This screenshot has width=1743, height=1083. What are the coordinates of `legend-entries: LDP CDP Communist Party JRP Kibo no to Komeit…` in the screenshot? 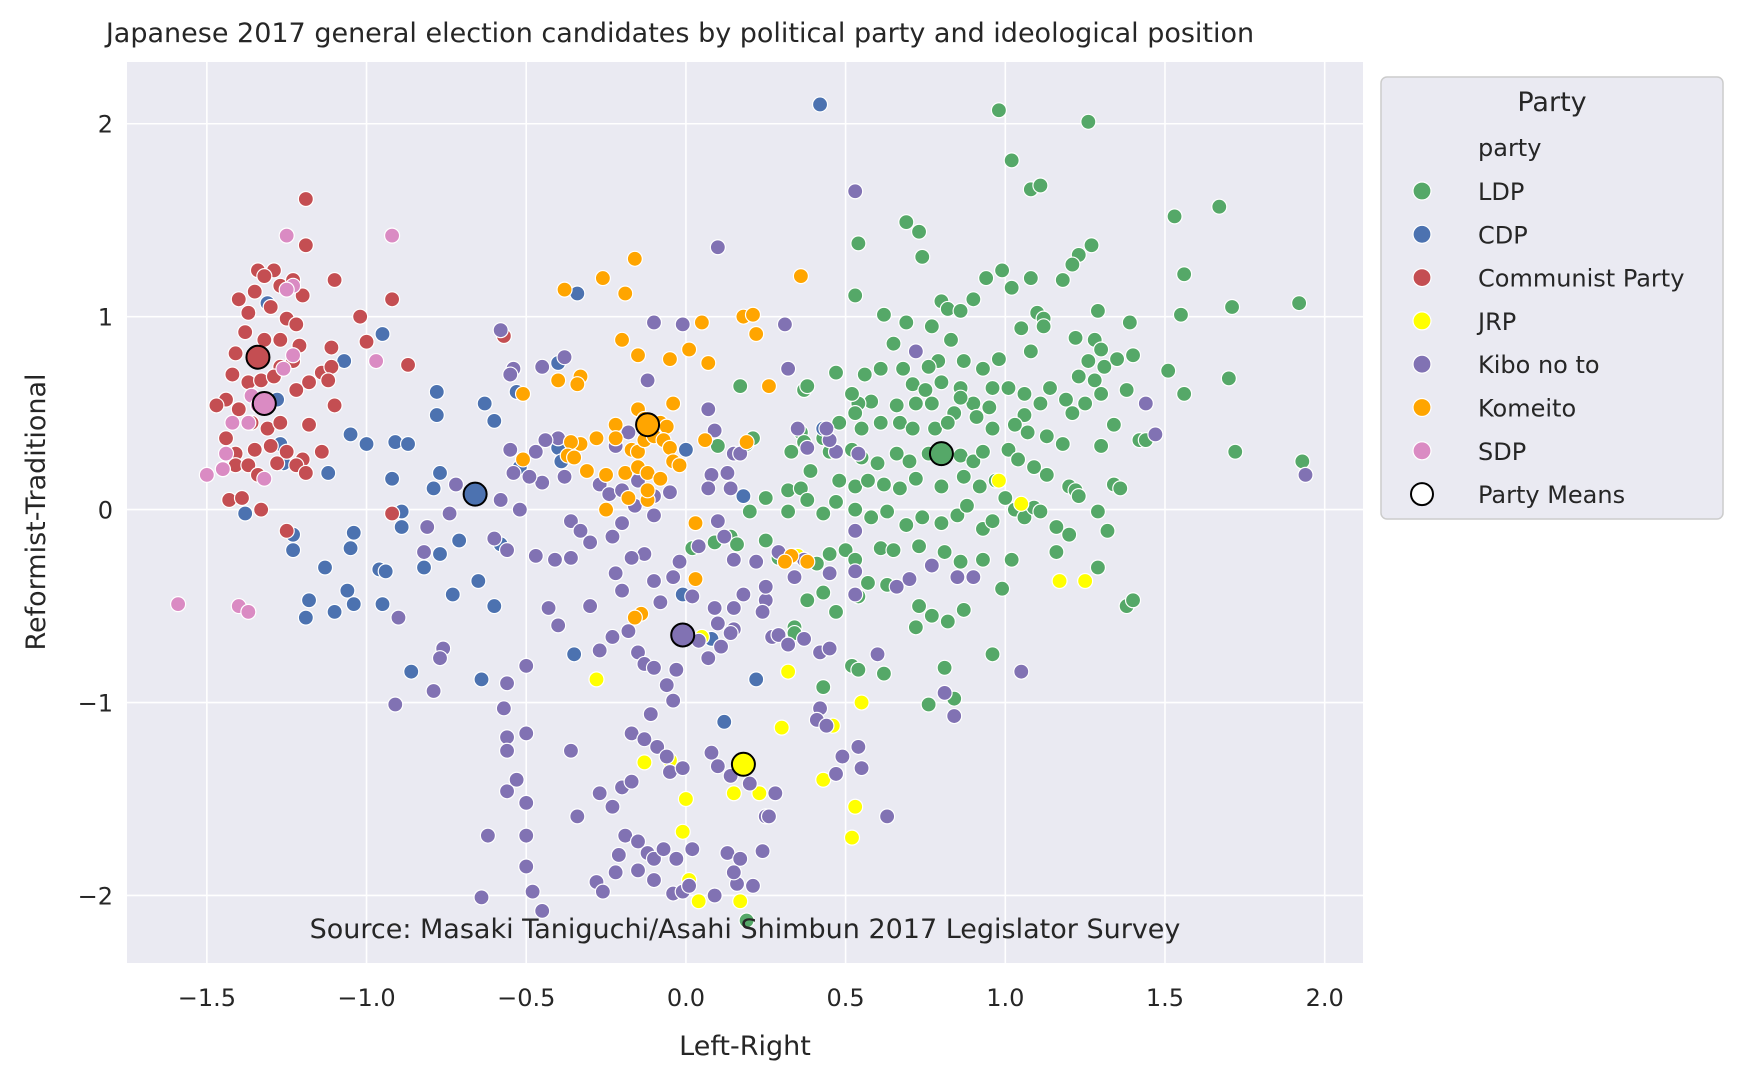 It's located at (1547, 343).